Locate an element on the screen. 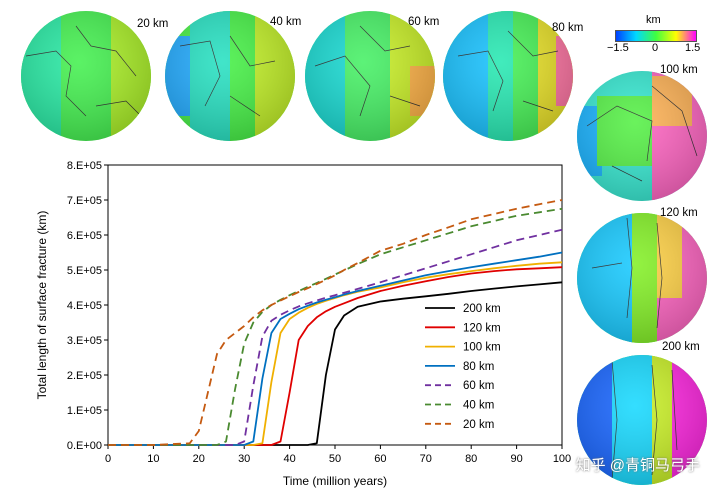 This screenshot has height=495, width=720. y-axis-label: Total length of surface fracture (km) is located at coordinates (42, 305).